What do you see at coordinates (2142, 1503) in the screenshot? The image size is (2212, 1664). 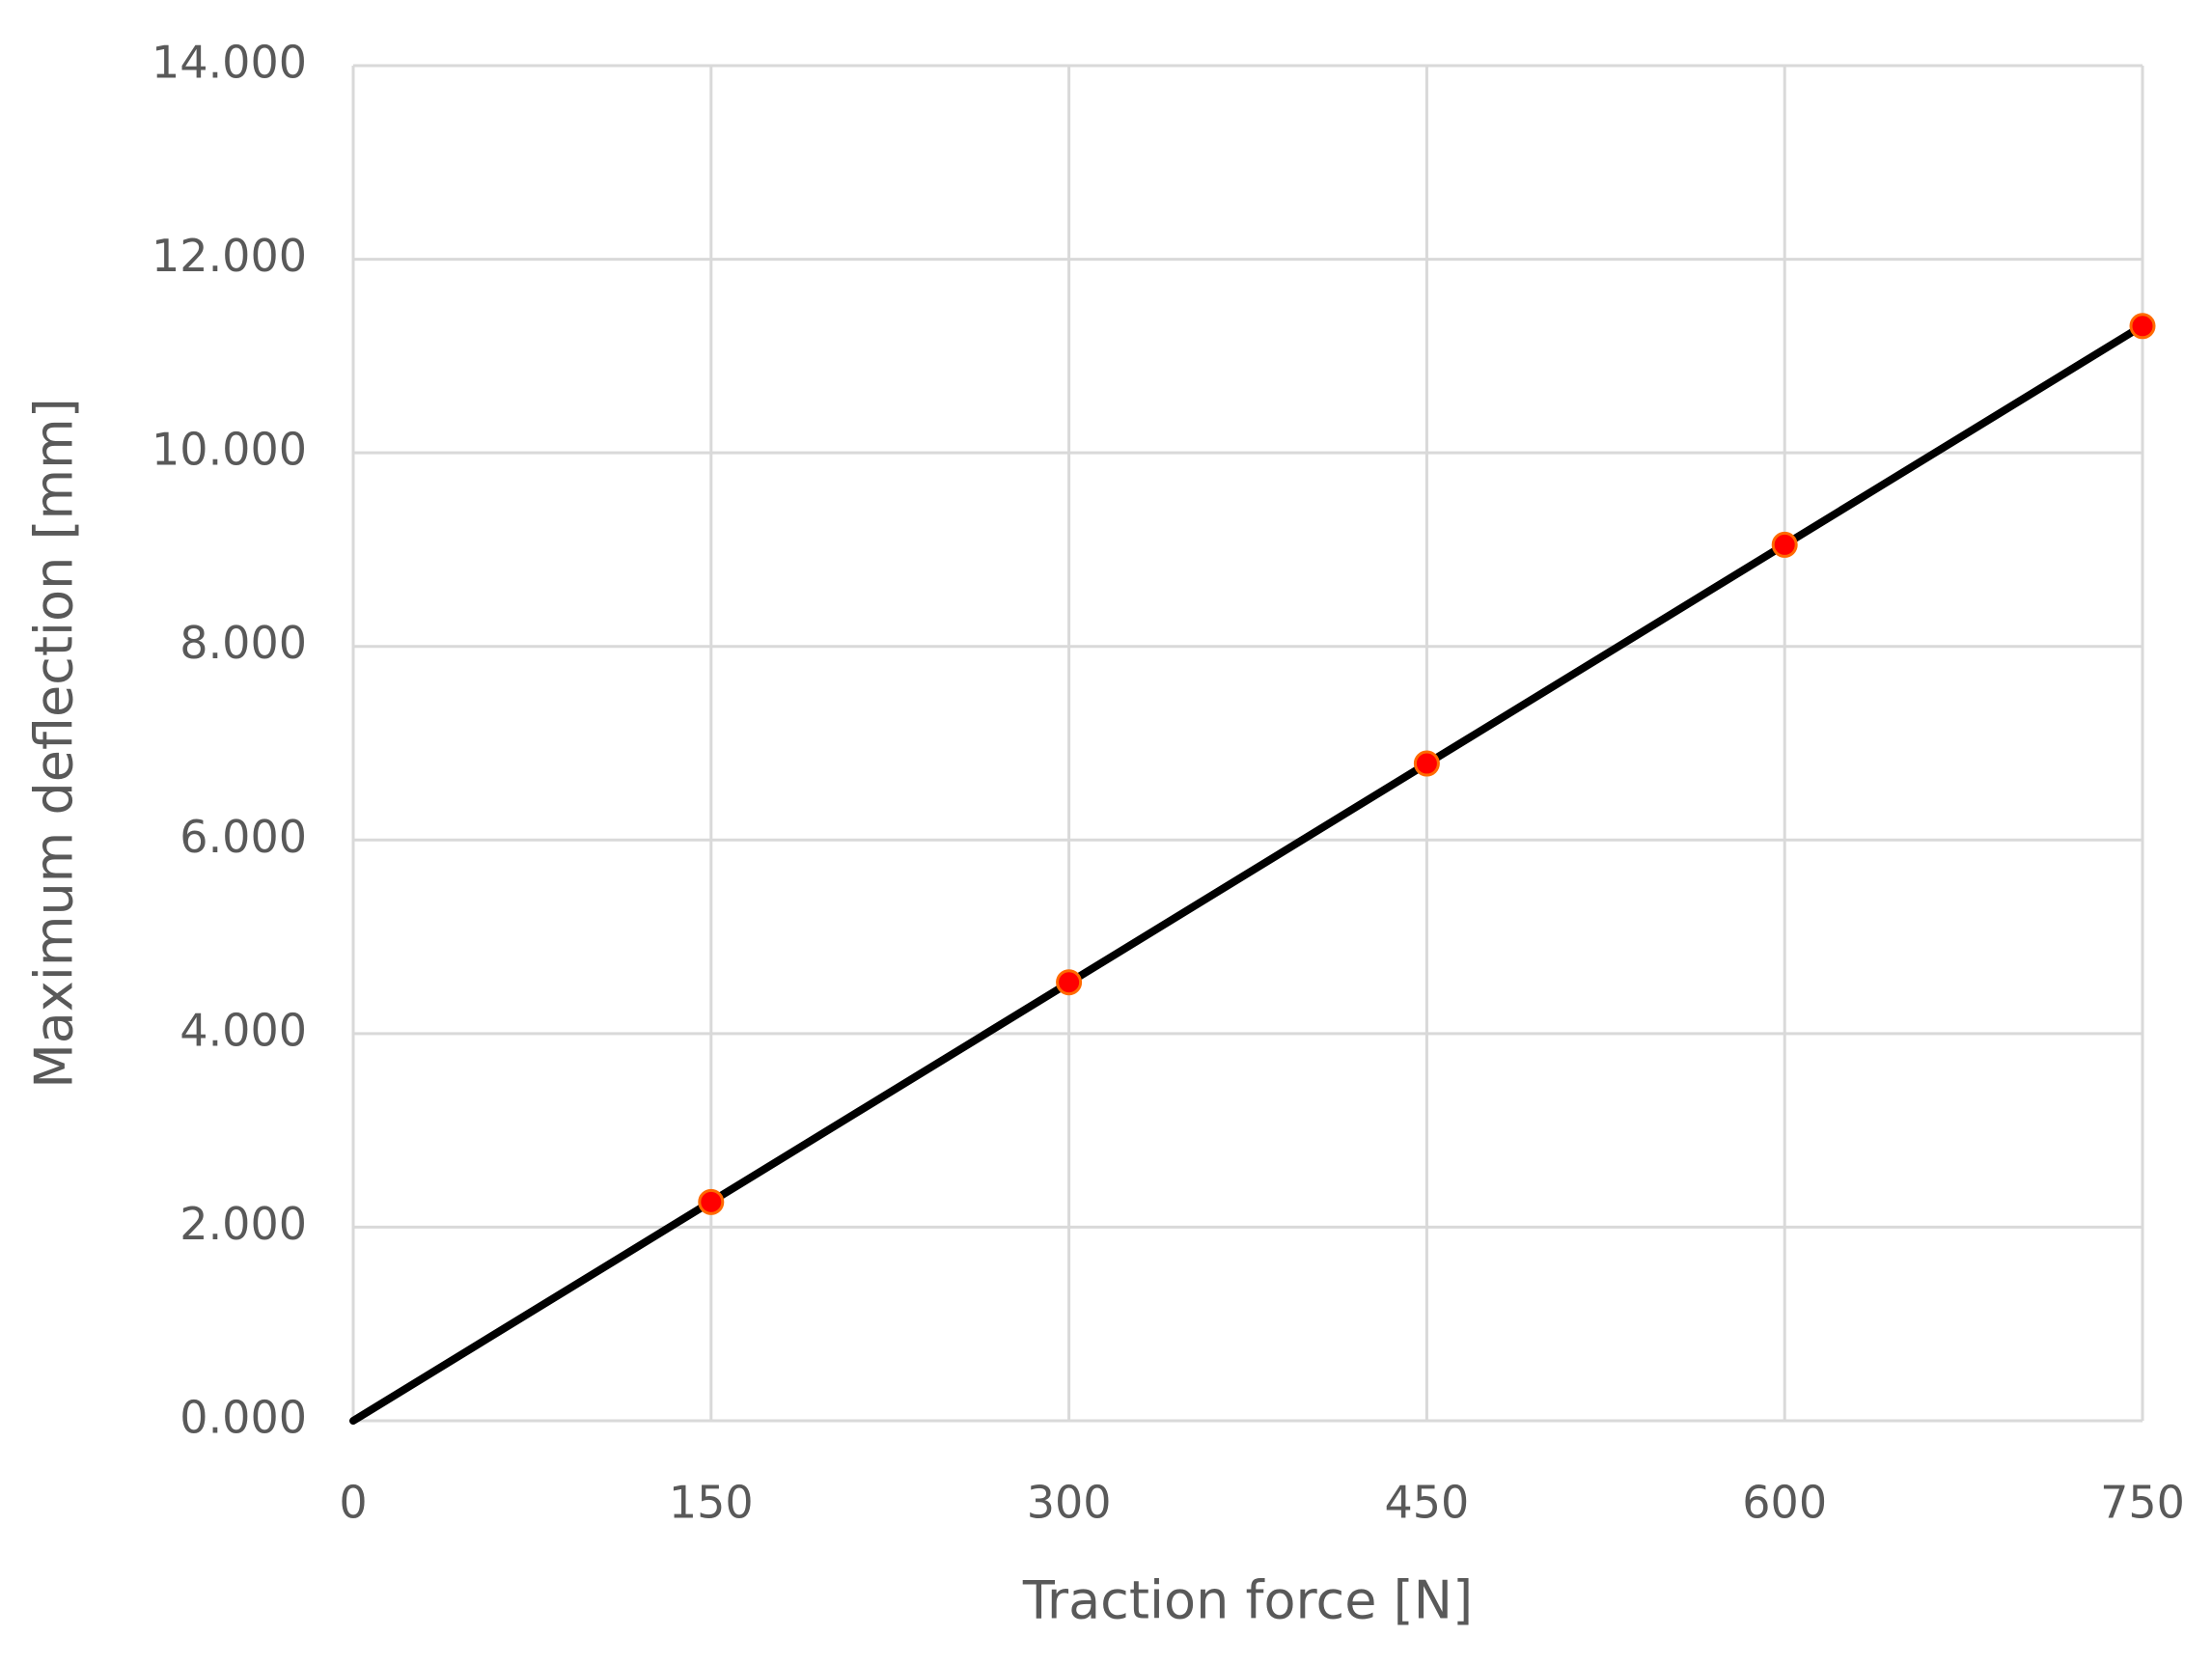 I see `x-tick-label: 750` at bounding box center [2142, 1503].